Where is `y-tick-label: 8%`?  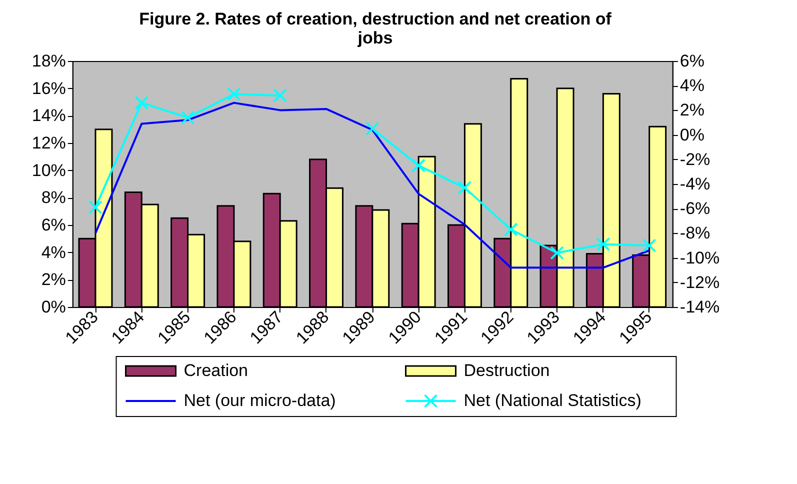 y-tick-label: 8% is located at coordinates (53, 198).